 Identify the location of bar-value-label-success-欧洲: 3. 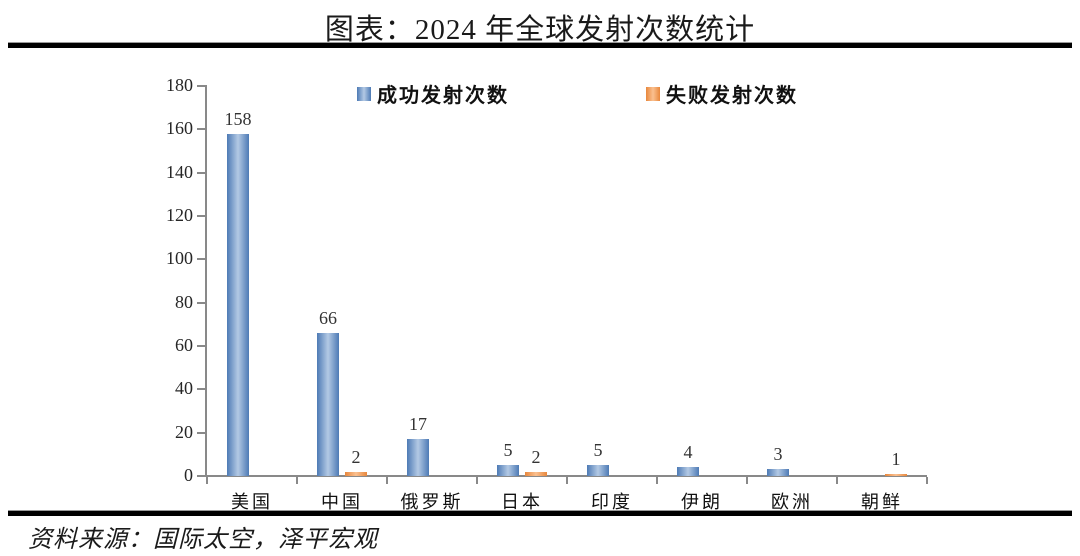
(778, 454).